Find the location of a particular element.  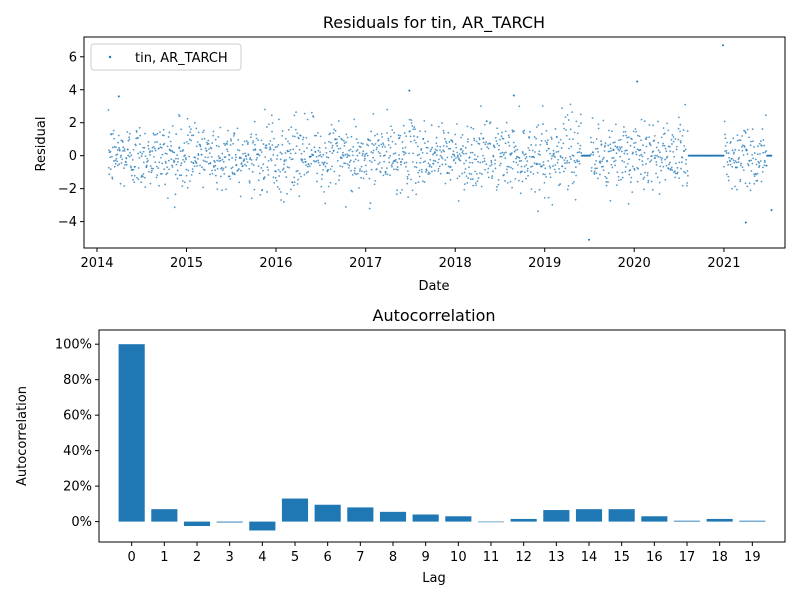

x-tick-label: 14 is located at coordinates (589, 557).